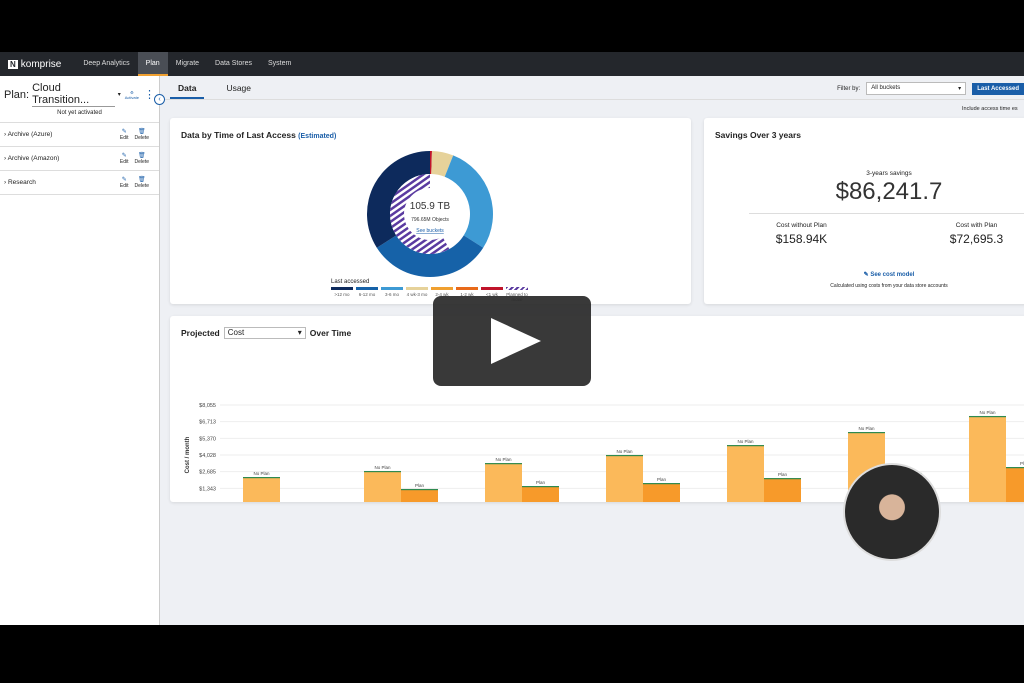 The height and width of the screenshot is (683, 1024). What do you see at coordinates (214, 89) in the screenshot?
I see `tabs: Data Usage` at bounding box center [214, 89].